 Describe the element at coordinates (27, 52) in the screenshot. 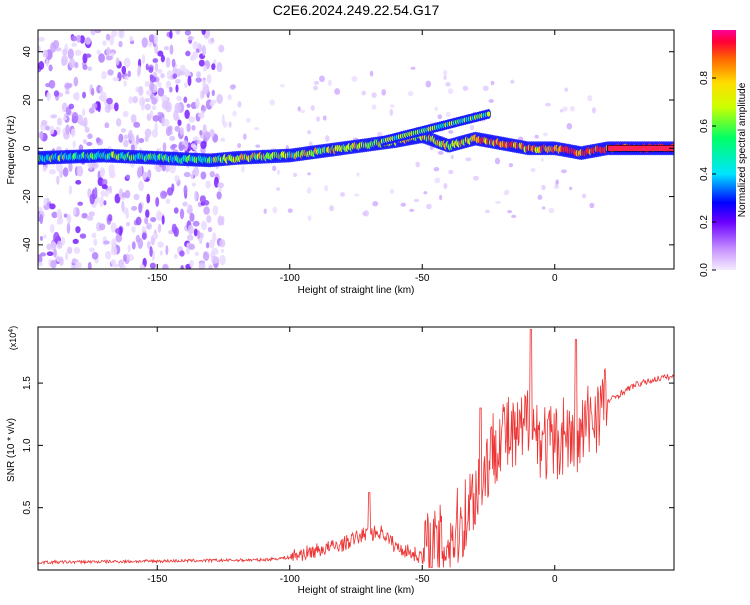

I see `spectrogram-ytick-label: 40` at that location.